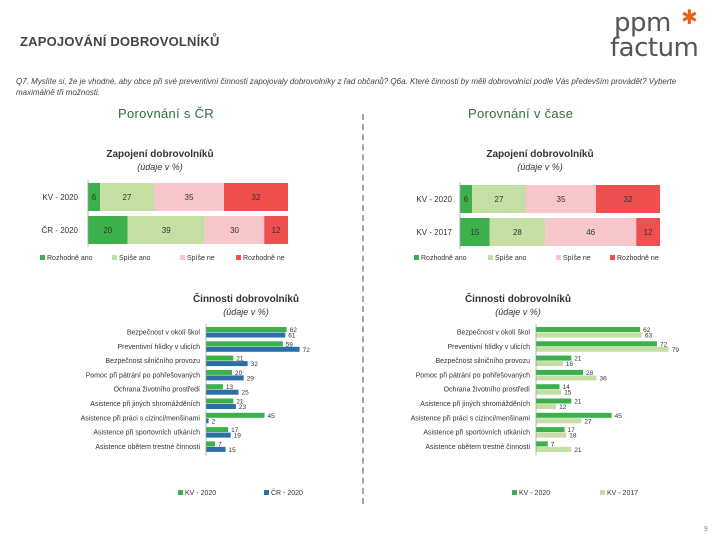  I want to click on left-stacked-legend-label: Rozhodně ne, so click(264, 258).